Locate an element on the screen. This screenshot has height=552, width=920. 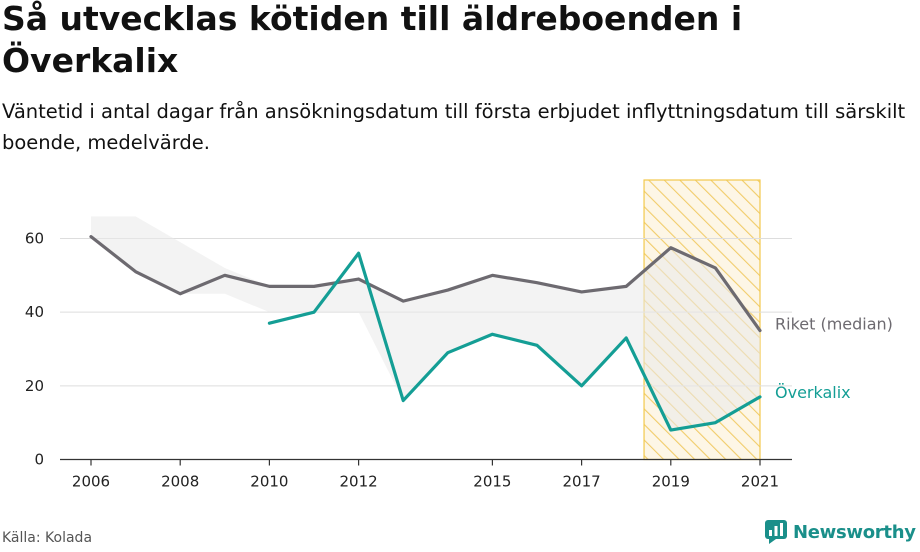
y-tick-label: 20 is located at coordinates (34, 386).